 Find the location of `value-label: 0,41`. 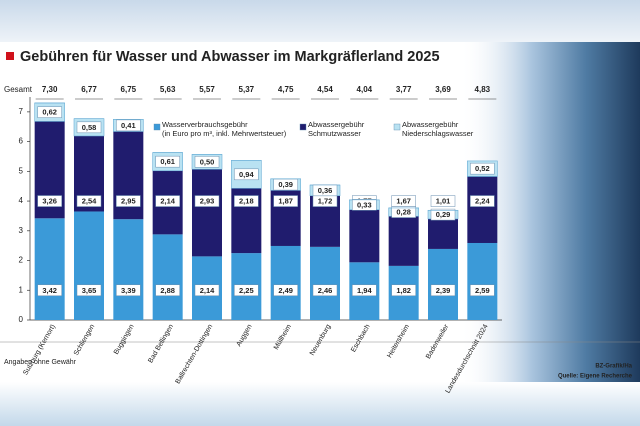

value-label: 0,41 is located at coordinates (128, 125).